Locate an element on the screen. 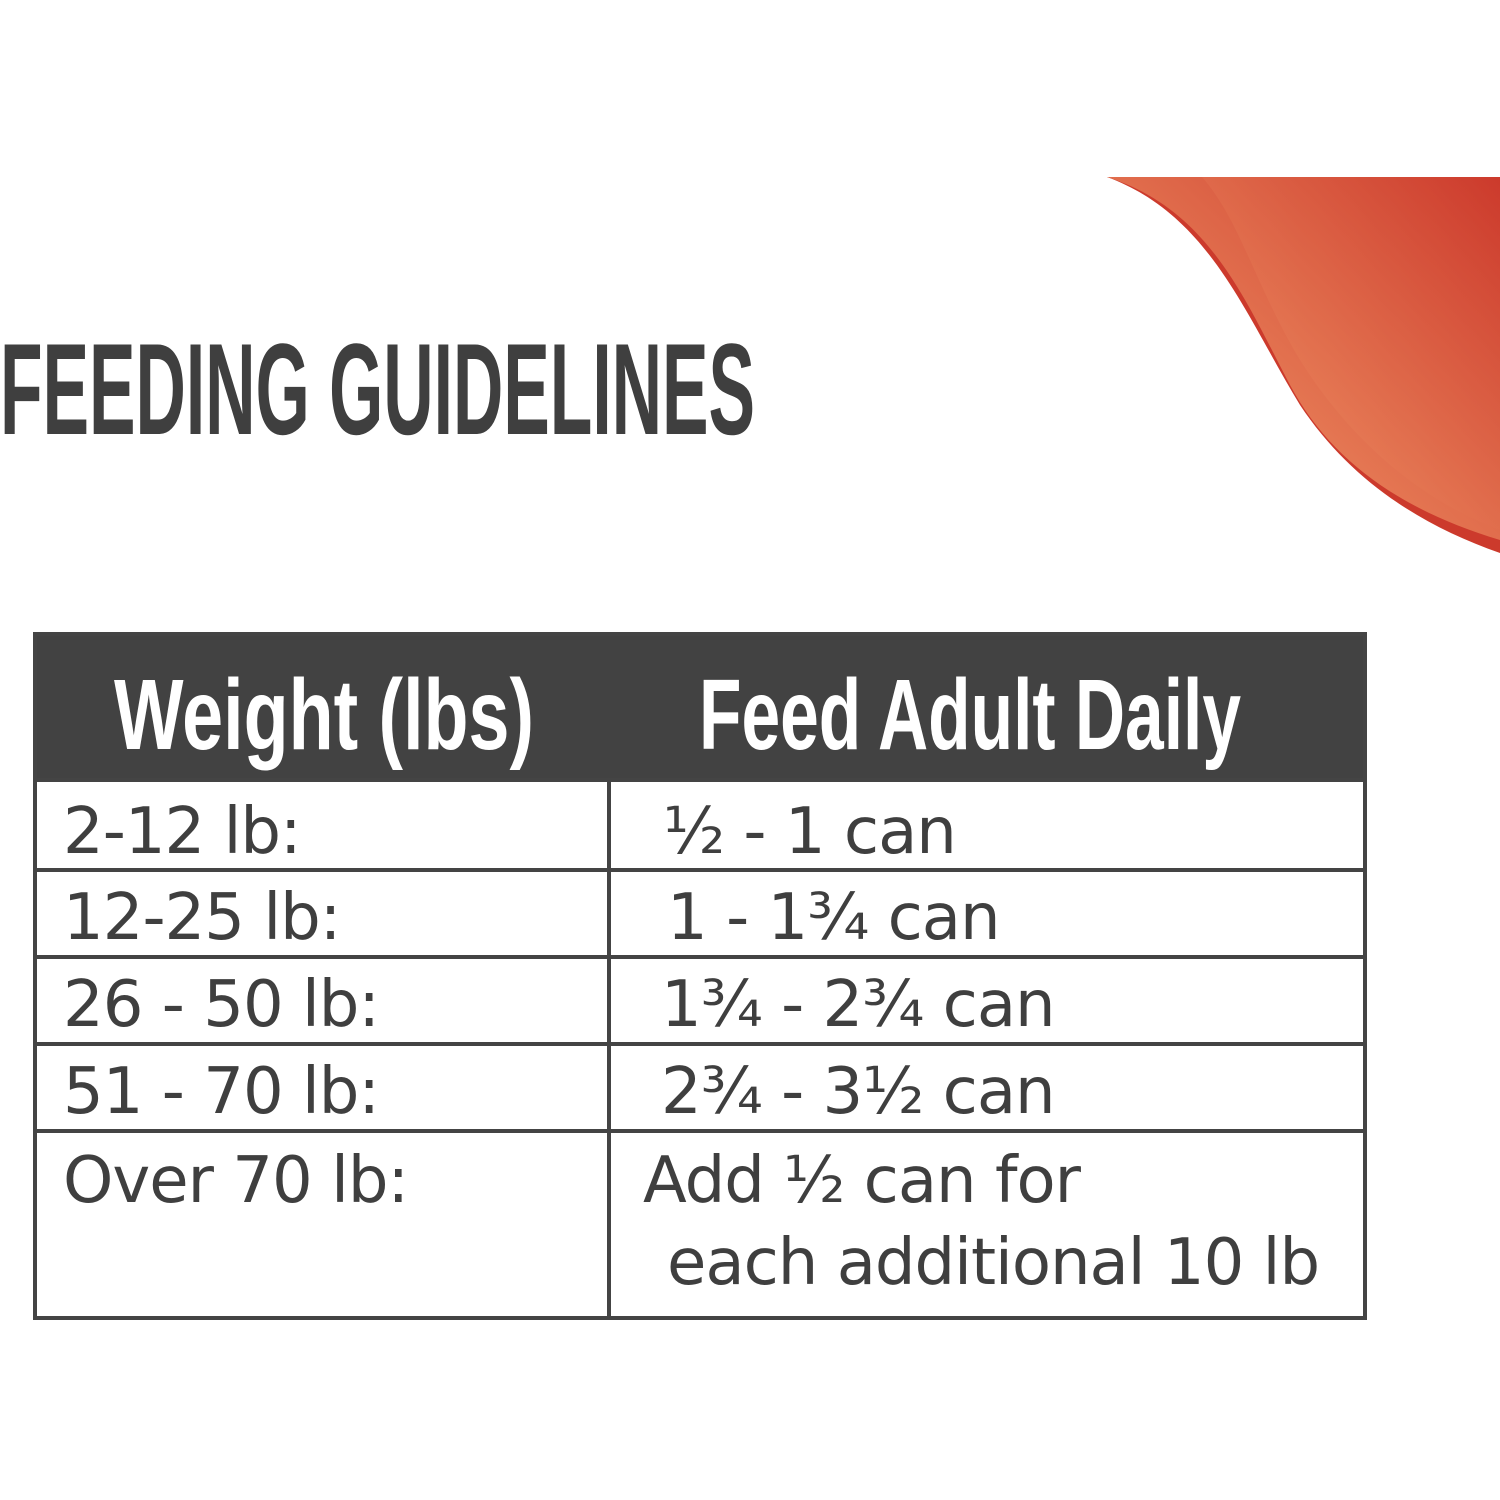  page-title-text: FEEDING GUIDELINES is located at coordinates (377, 390).